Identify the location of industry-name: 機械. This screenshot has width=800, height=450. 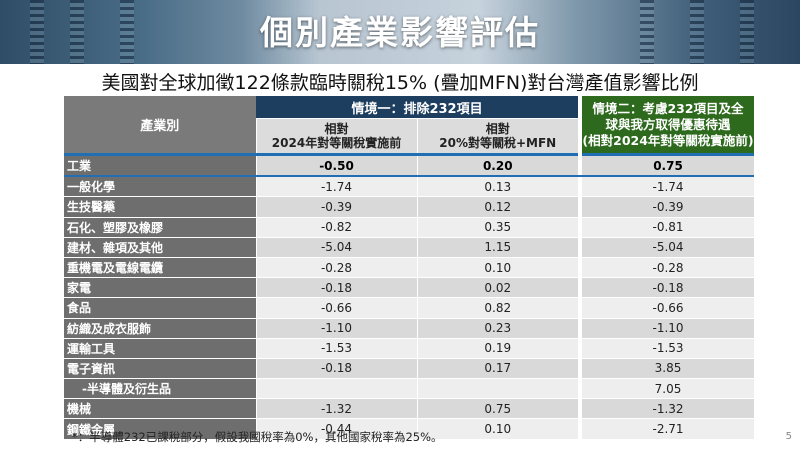
(160, 409).